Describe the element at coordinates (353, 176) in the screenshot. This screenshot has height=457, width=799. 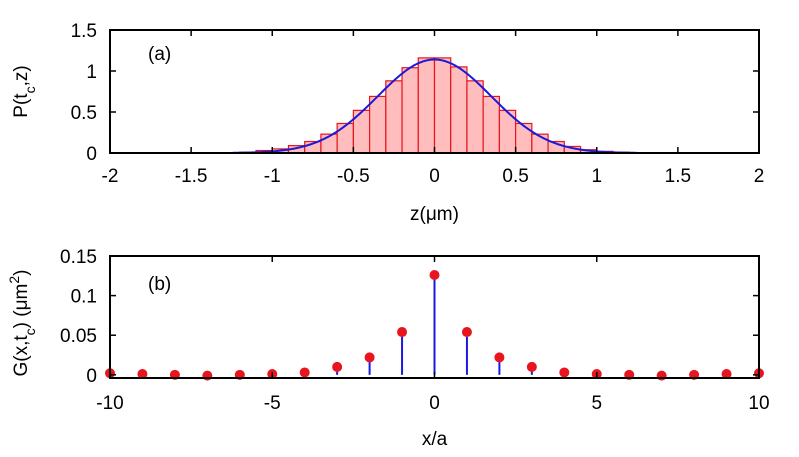
I see `x-tick-label-a: -0.5` at that location.